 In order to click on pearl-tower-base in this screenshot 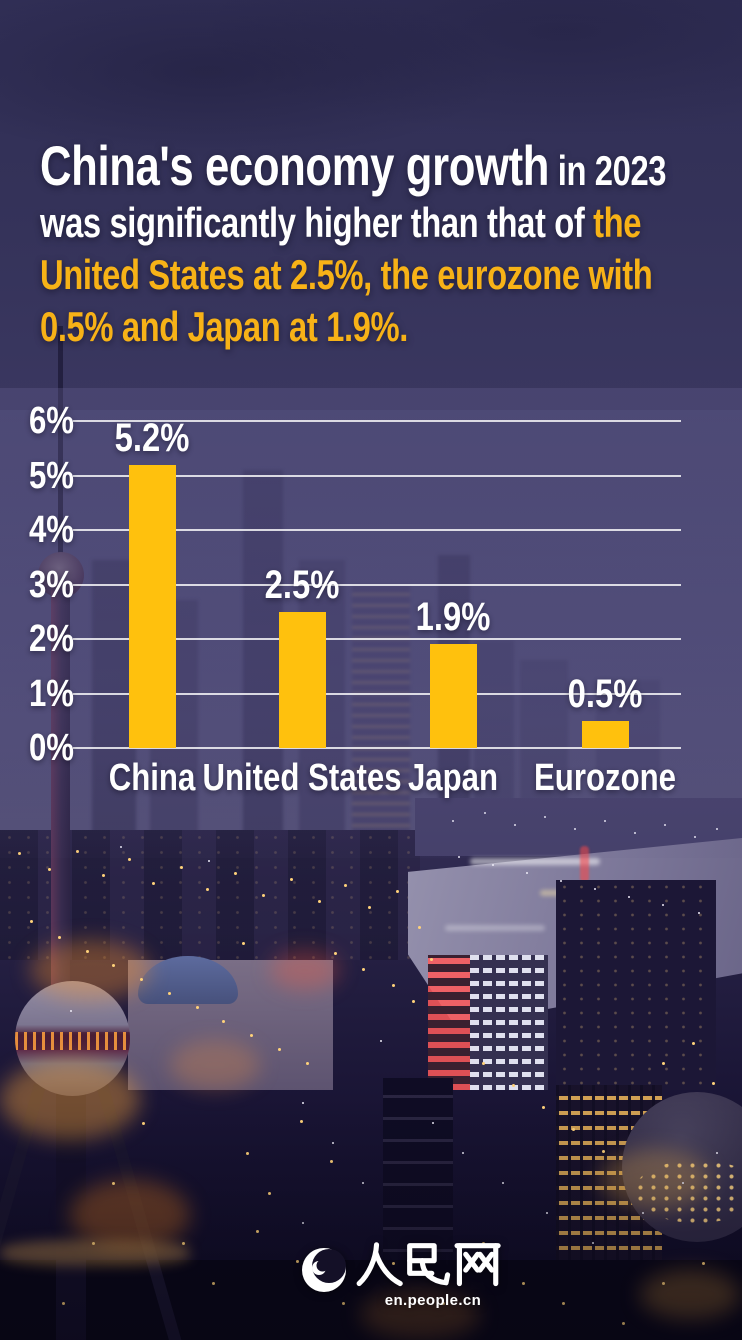, I will do `click(71, 1214)`.